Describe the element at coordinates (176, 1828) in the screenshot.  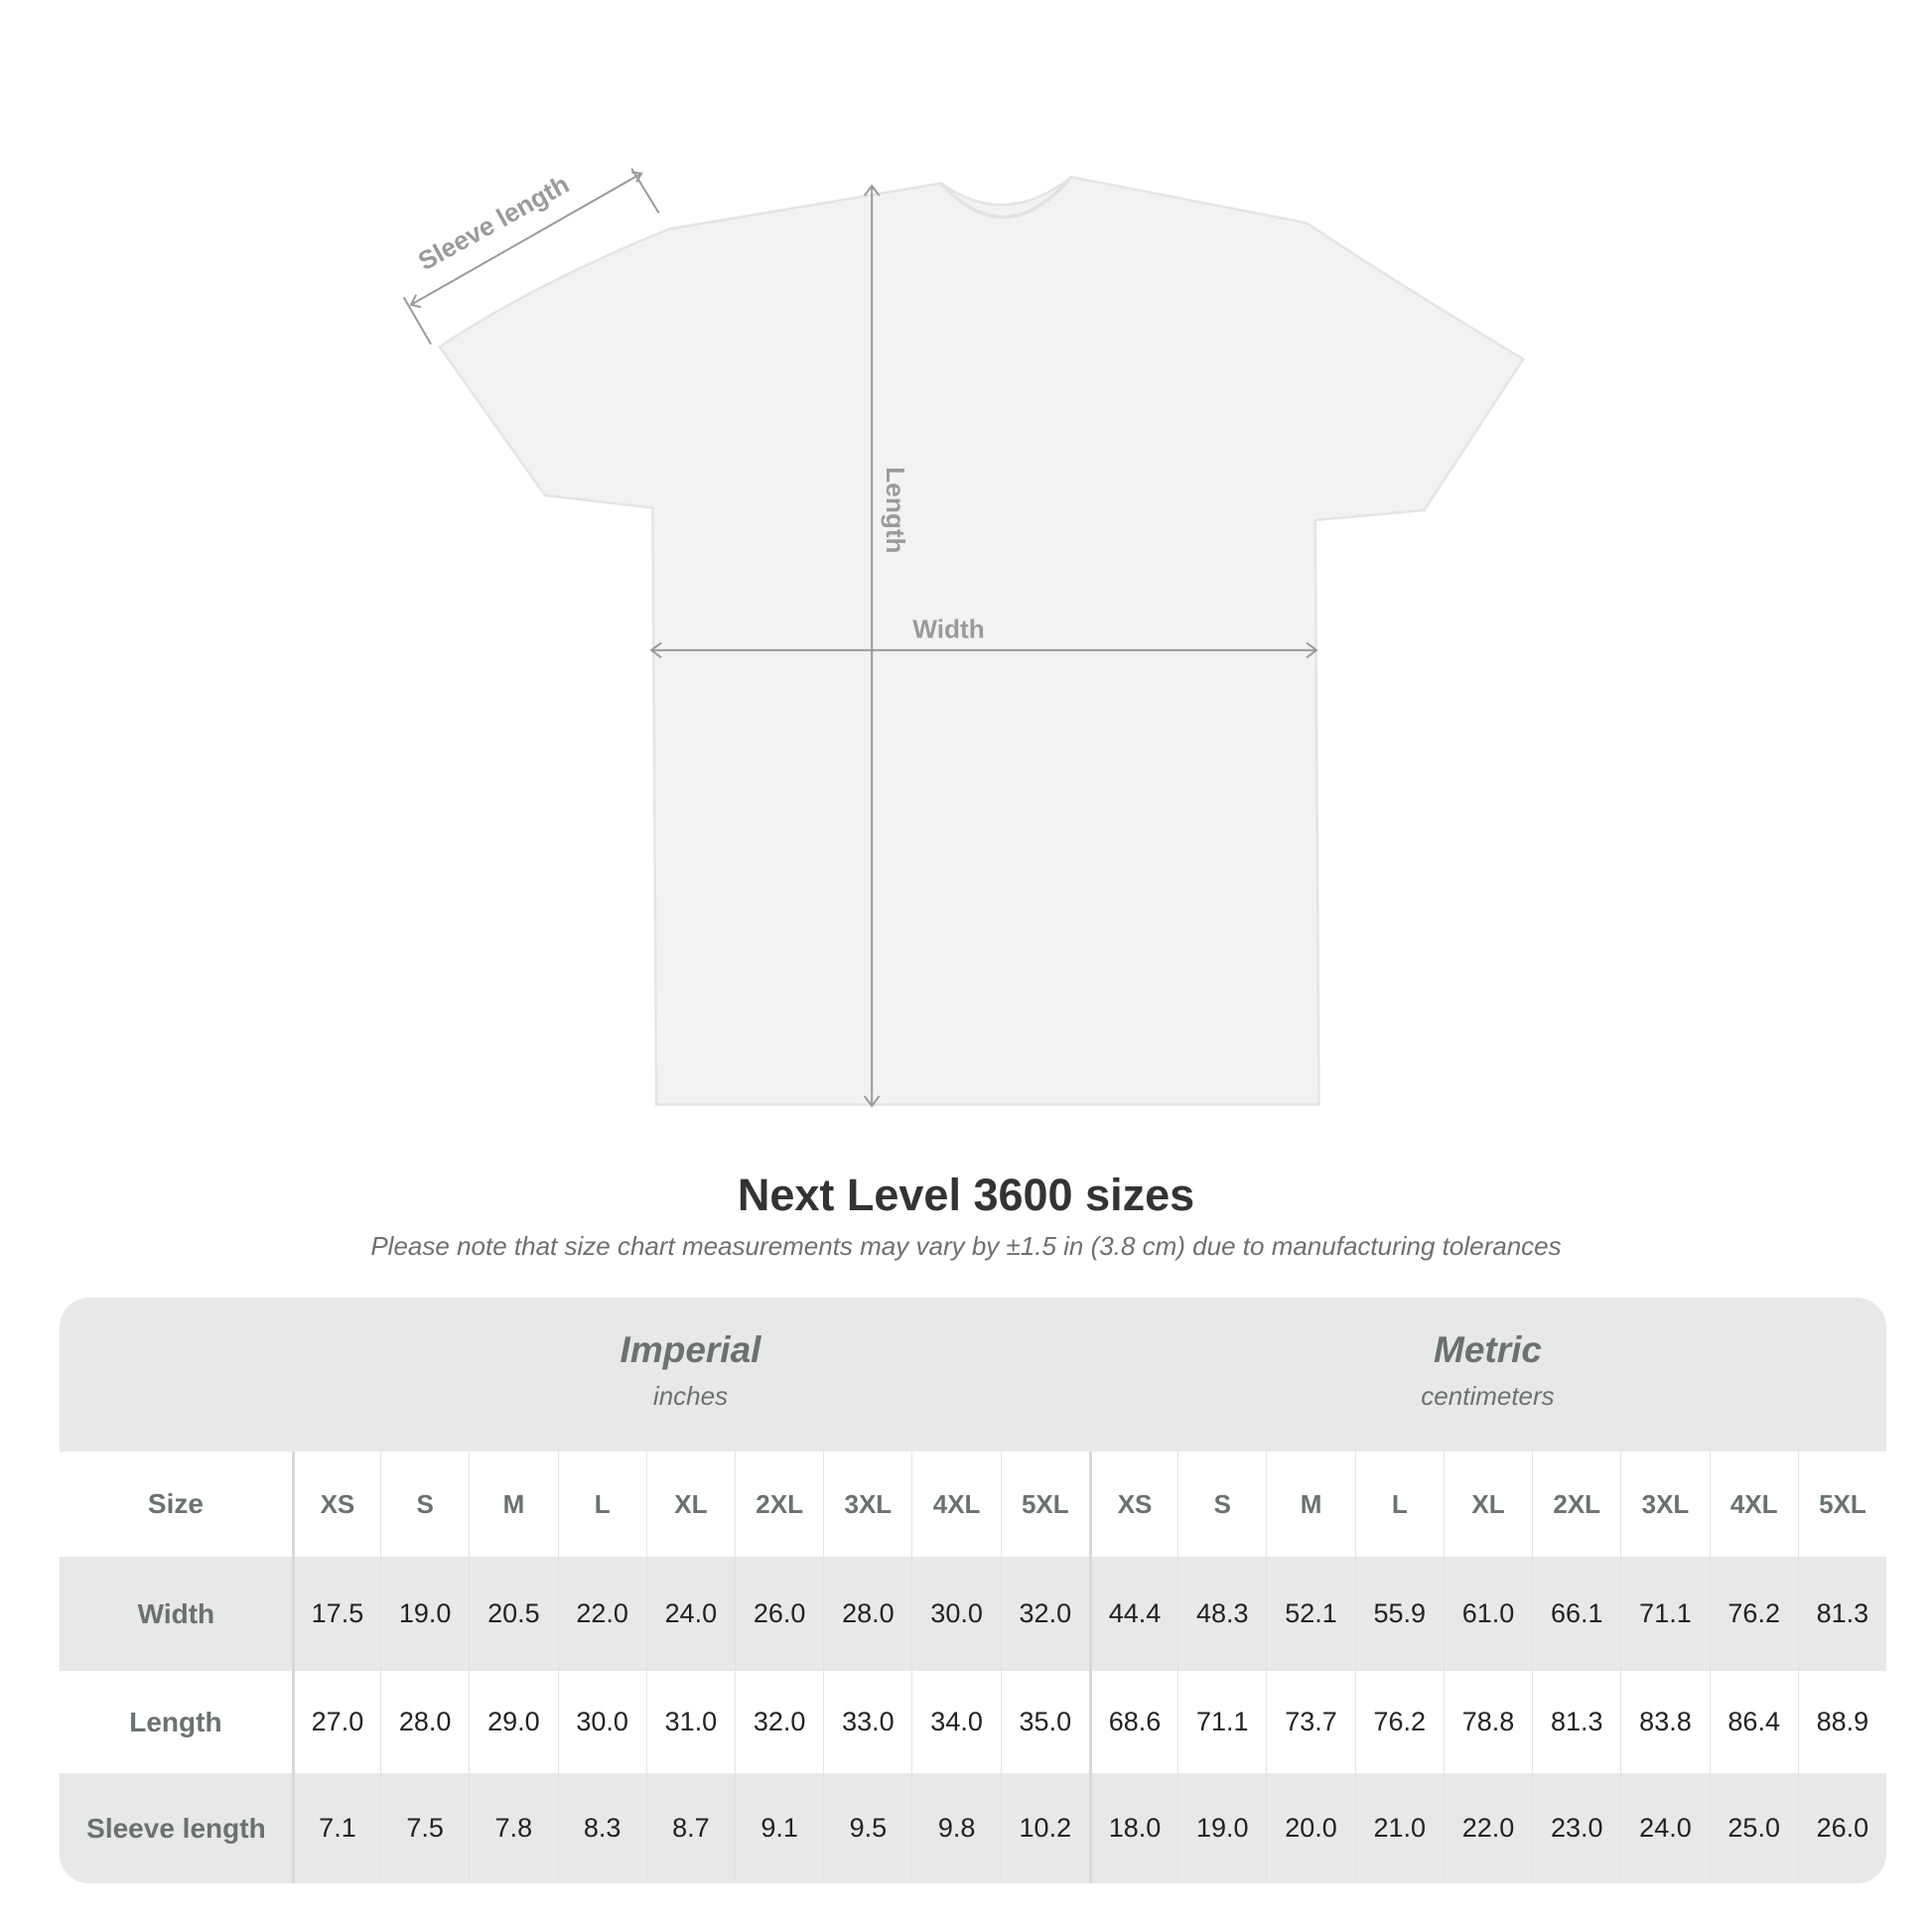
I see `row-label: Sleeve length` at that location.